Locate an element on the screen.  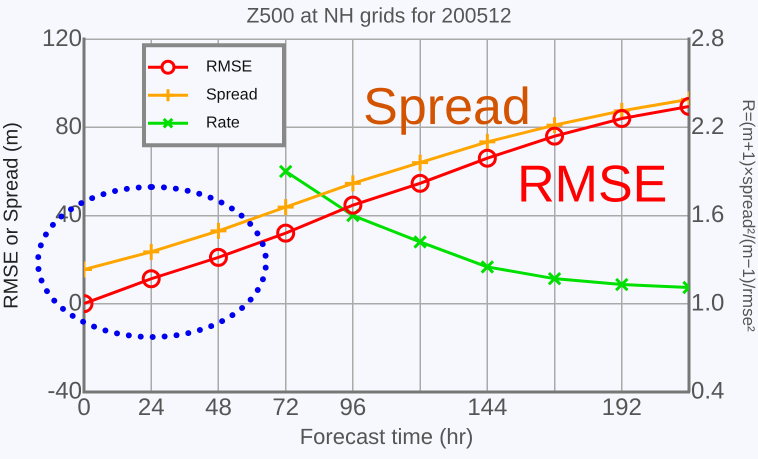
legend-label: Spread is located at coordinates (232, 95).